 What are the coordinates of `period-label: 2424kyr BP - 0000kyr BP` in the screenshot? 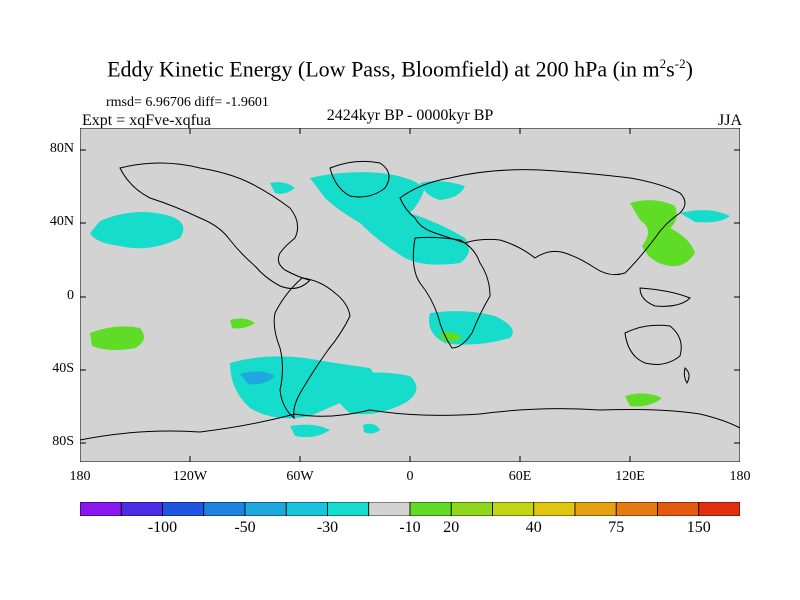 It's located at (410, 115).